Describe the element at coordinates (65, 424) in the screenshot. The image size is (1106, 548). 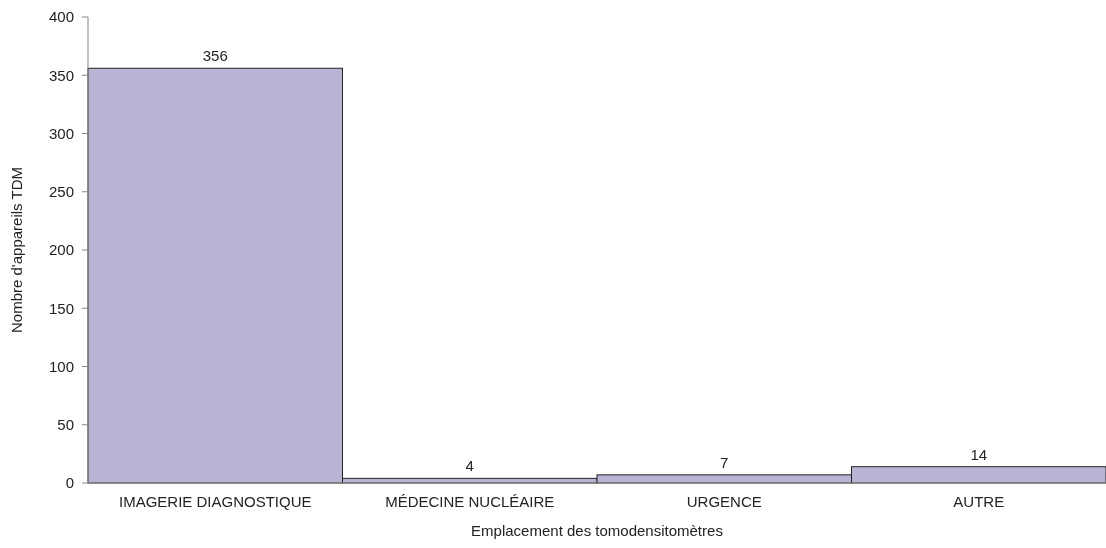
I see `y-tick-label: 50` at that location.